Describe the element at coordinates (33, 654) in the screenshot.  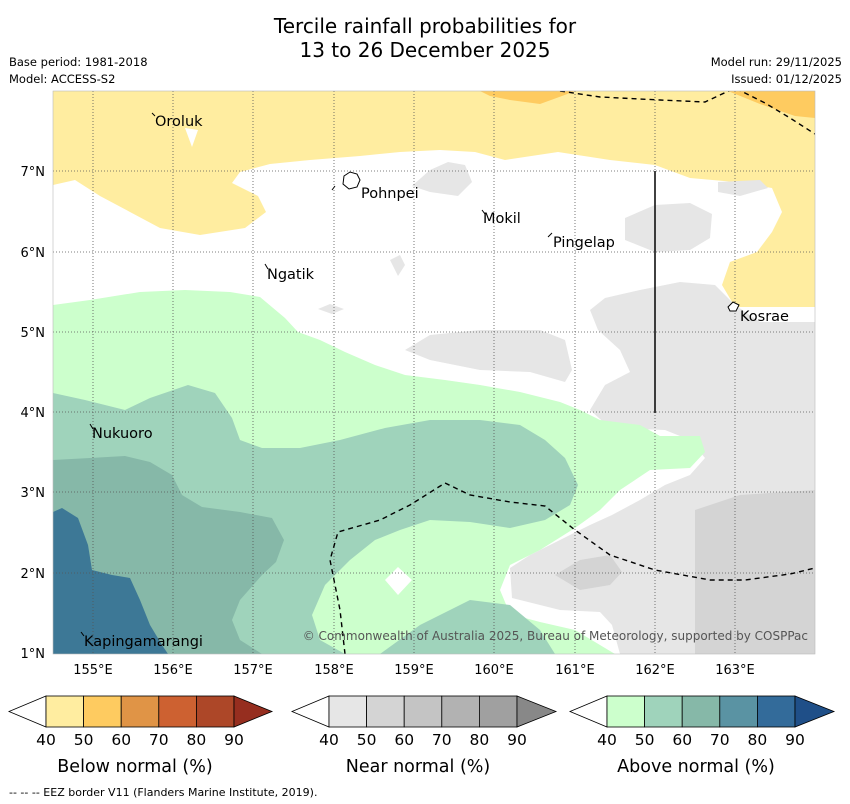
I see `lat-tick: 1°N` at that location.